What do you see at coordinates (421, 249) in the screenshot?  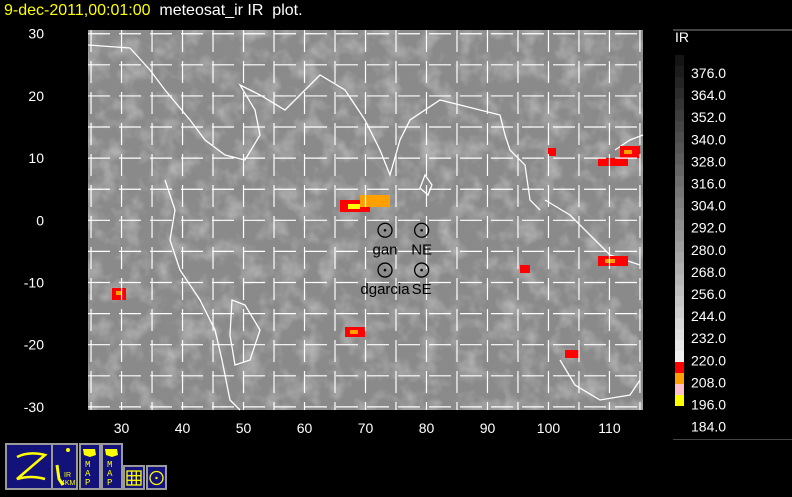 I see `station-label: NE` at bounding box center [421, 249].